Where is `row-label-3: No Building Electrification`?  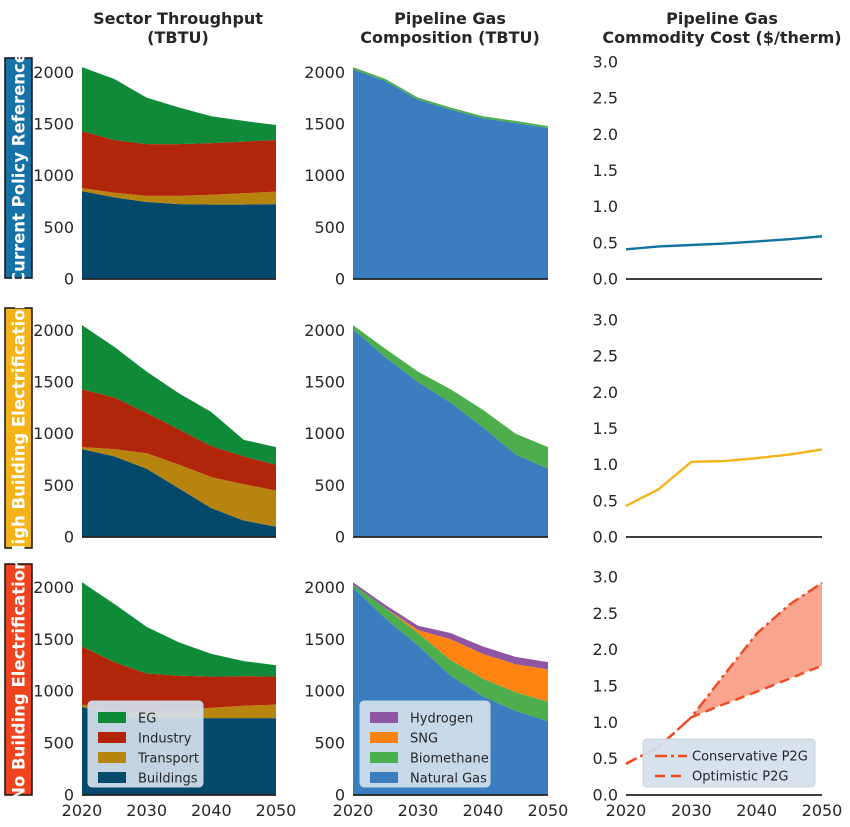
row-label-3: No Building Electrification is located at coordinates (19, 679).